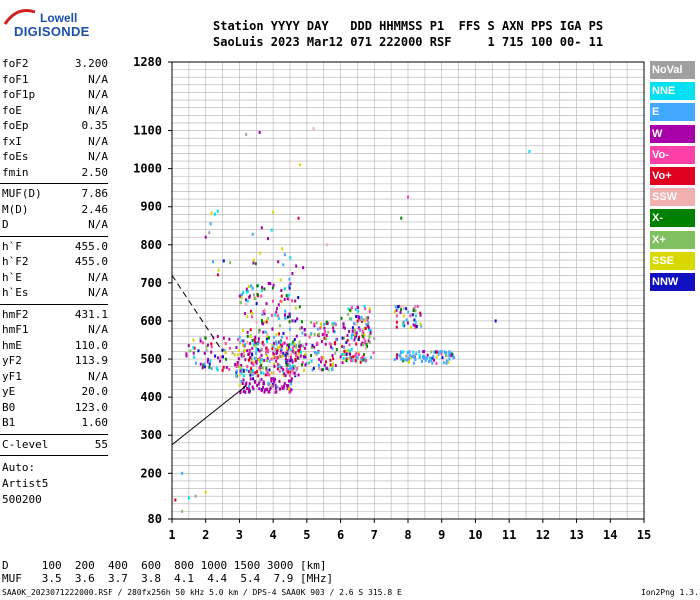 Image resolution: width=700 pixels, height=600 pixels. I want to click on param-name: h`F, so click(12, 246).